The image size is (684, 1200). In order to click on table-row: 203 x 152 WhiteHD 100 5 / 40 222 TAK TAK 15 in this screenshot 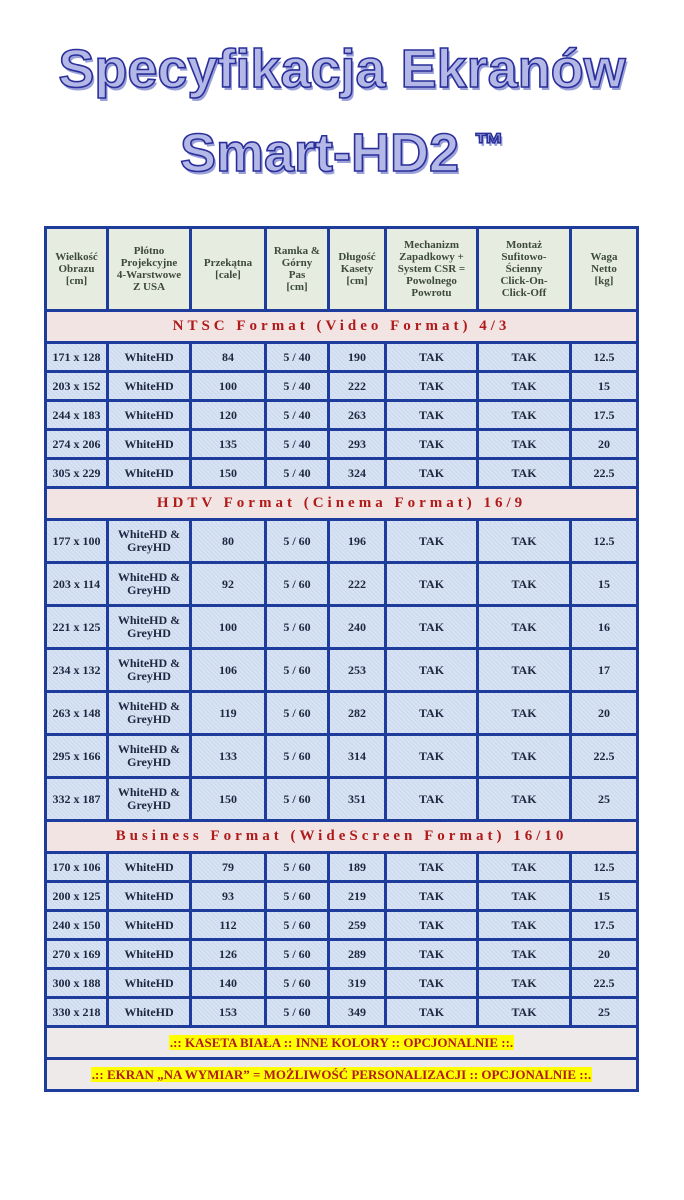, I will do `click(341, 386)`.